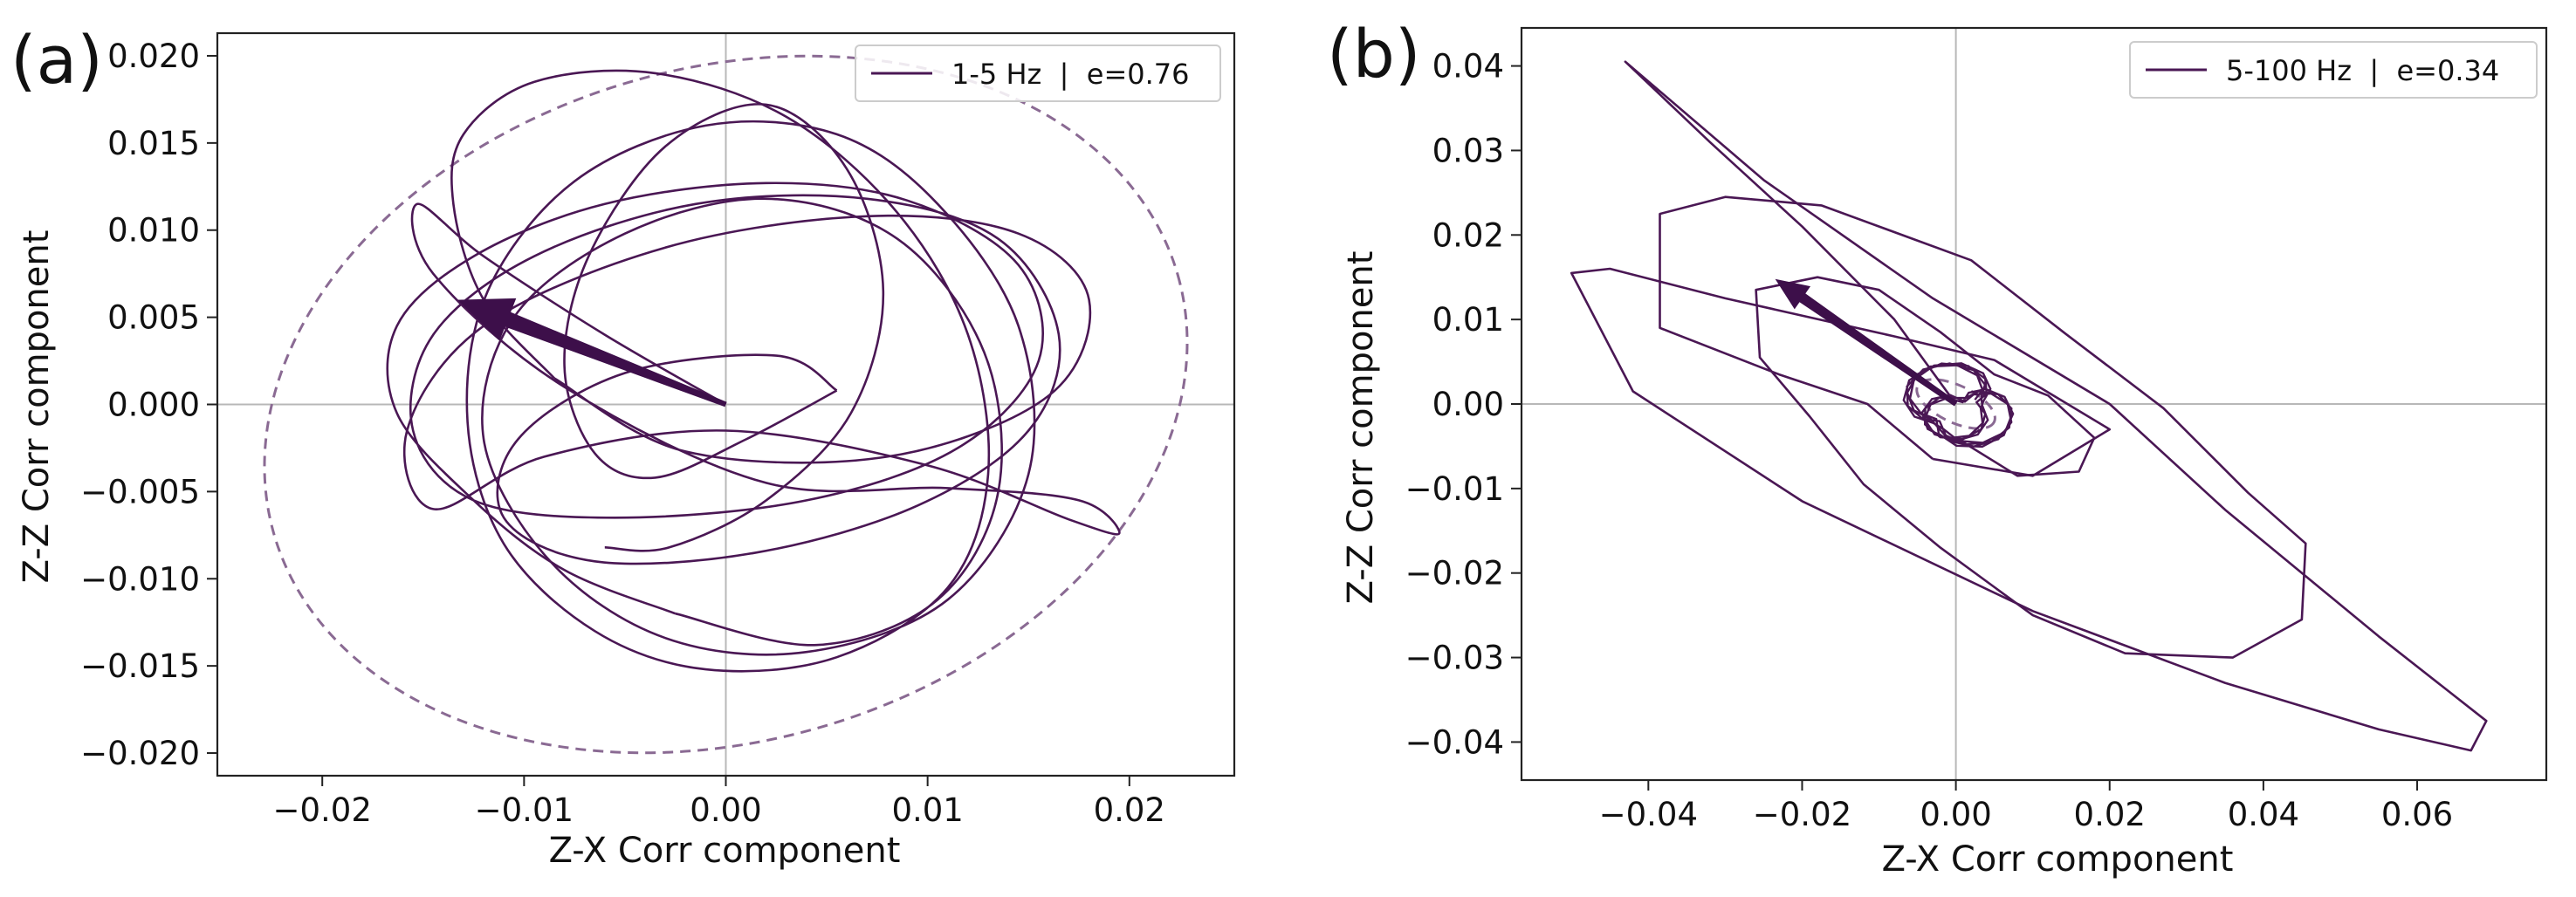 This screenshot has height=897, width=2576. What do you see at coordinates (725, 851) in the screenshot?
I see `panel-a-xlabel: Z-X Corr component` at bounding box center [725, 851].